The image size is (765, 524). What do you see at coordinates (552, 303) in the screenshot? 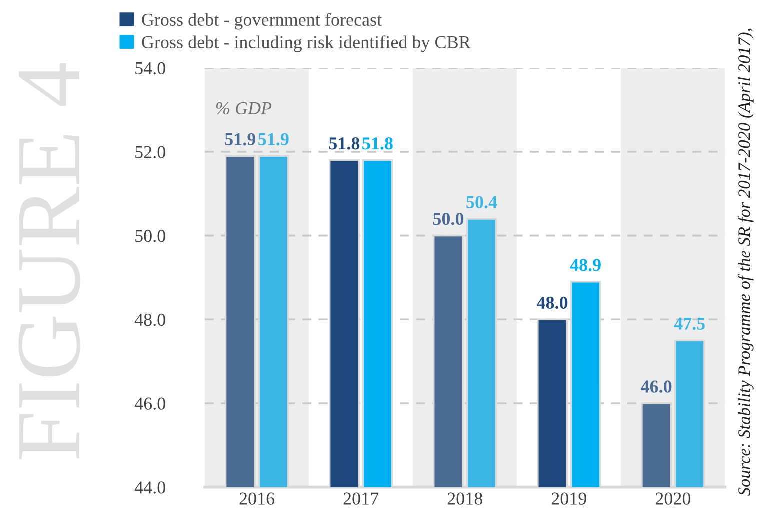
I see `data-label: 48.0` at bounding box center [552, 303].